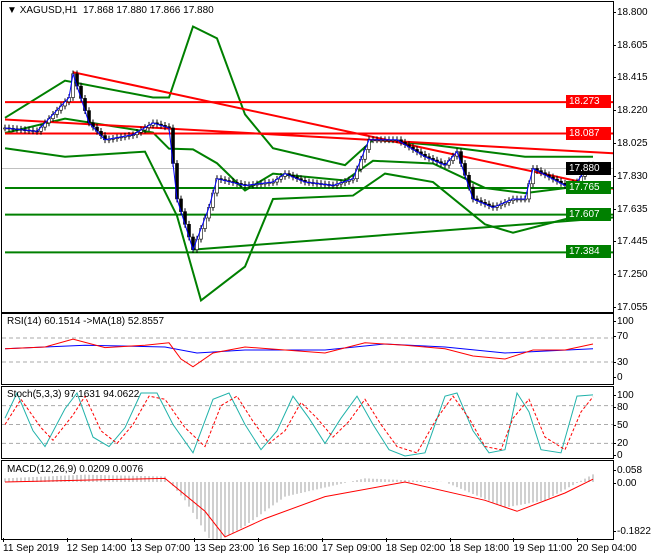 This screenshot has width=660, height=560. What do you see at coordinates (48, 10) in the screenshot?
I see `symbol-label: XAGUSD,H1` at bounding box center [48, 10].